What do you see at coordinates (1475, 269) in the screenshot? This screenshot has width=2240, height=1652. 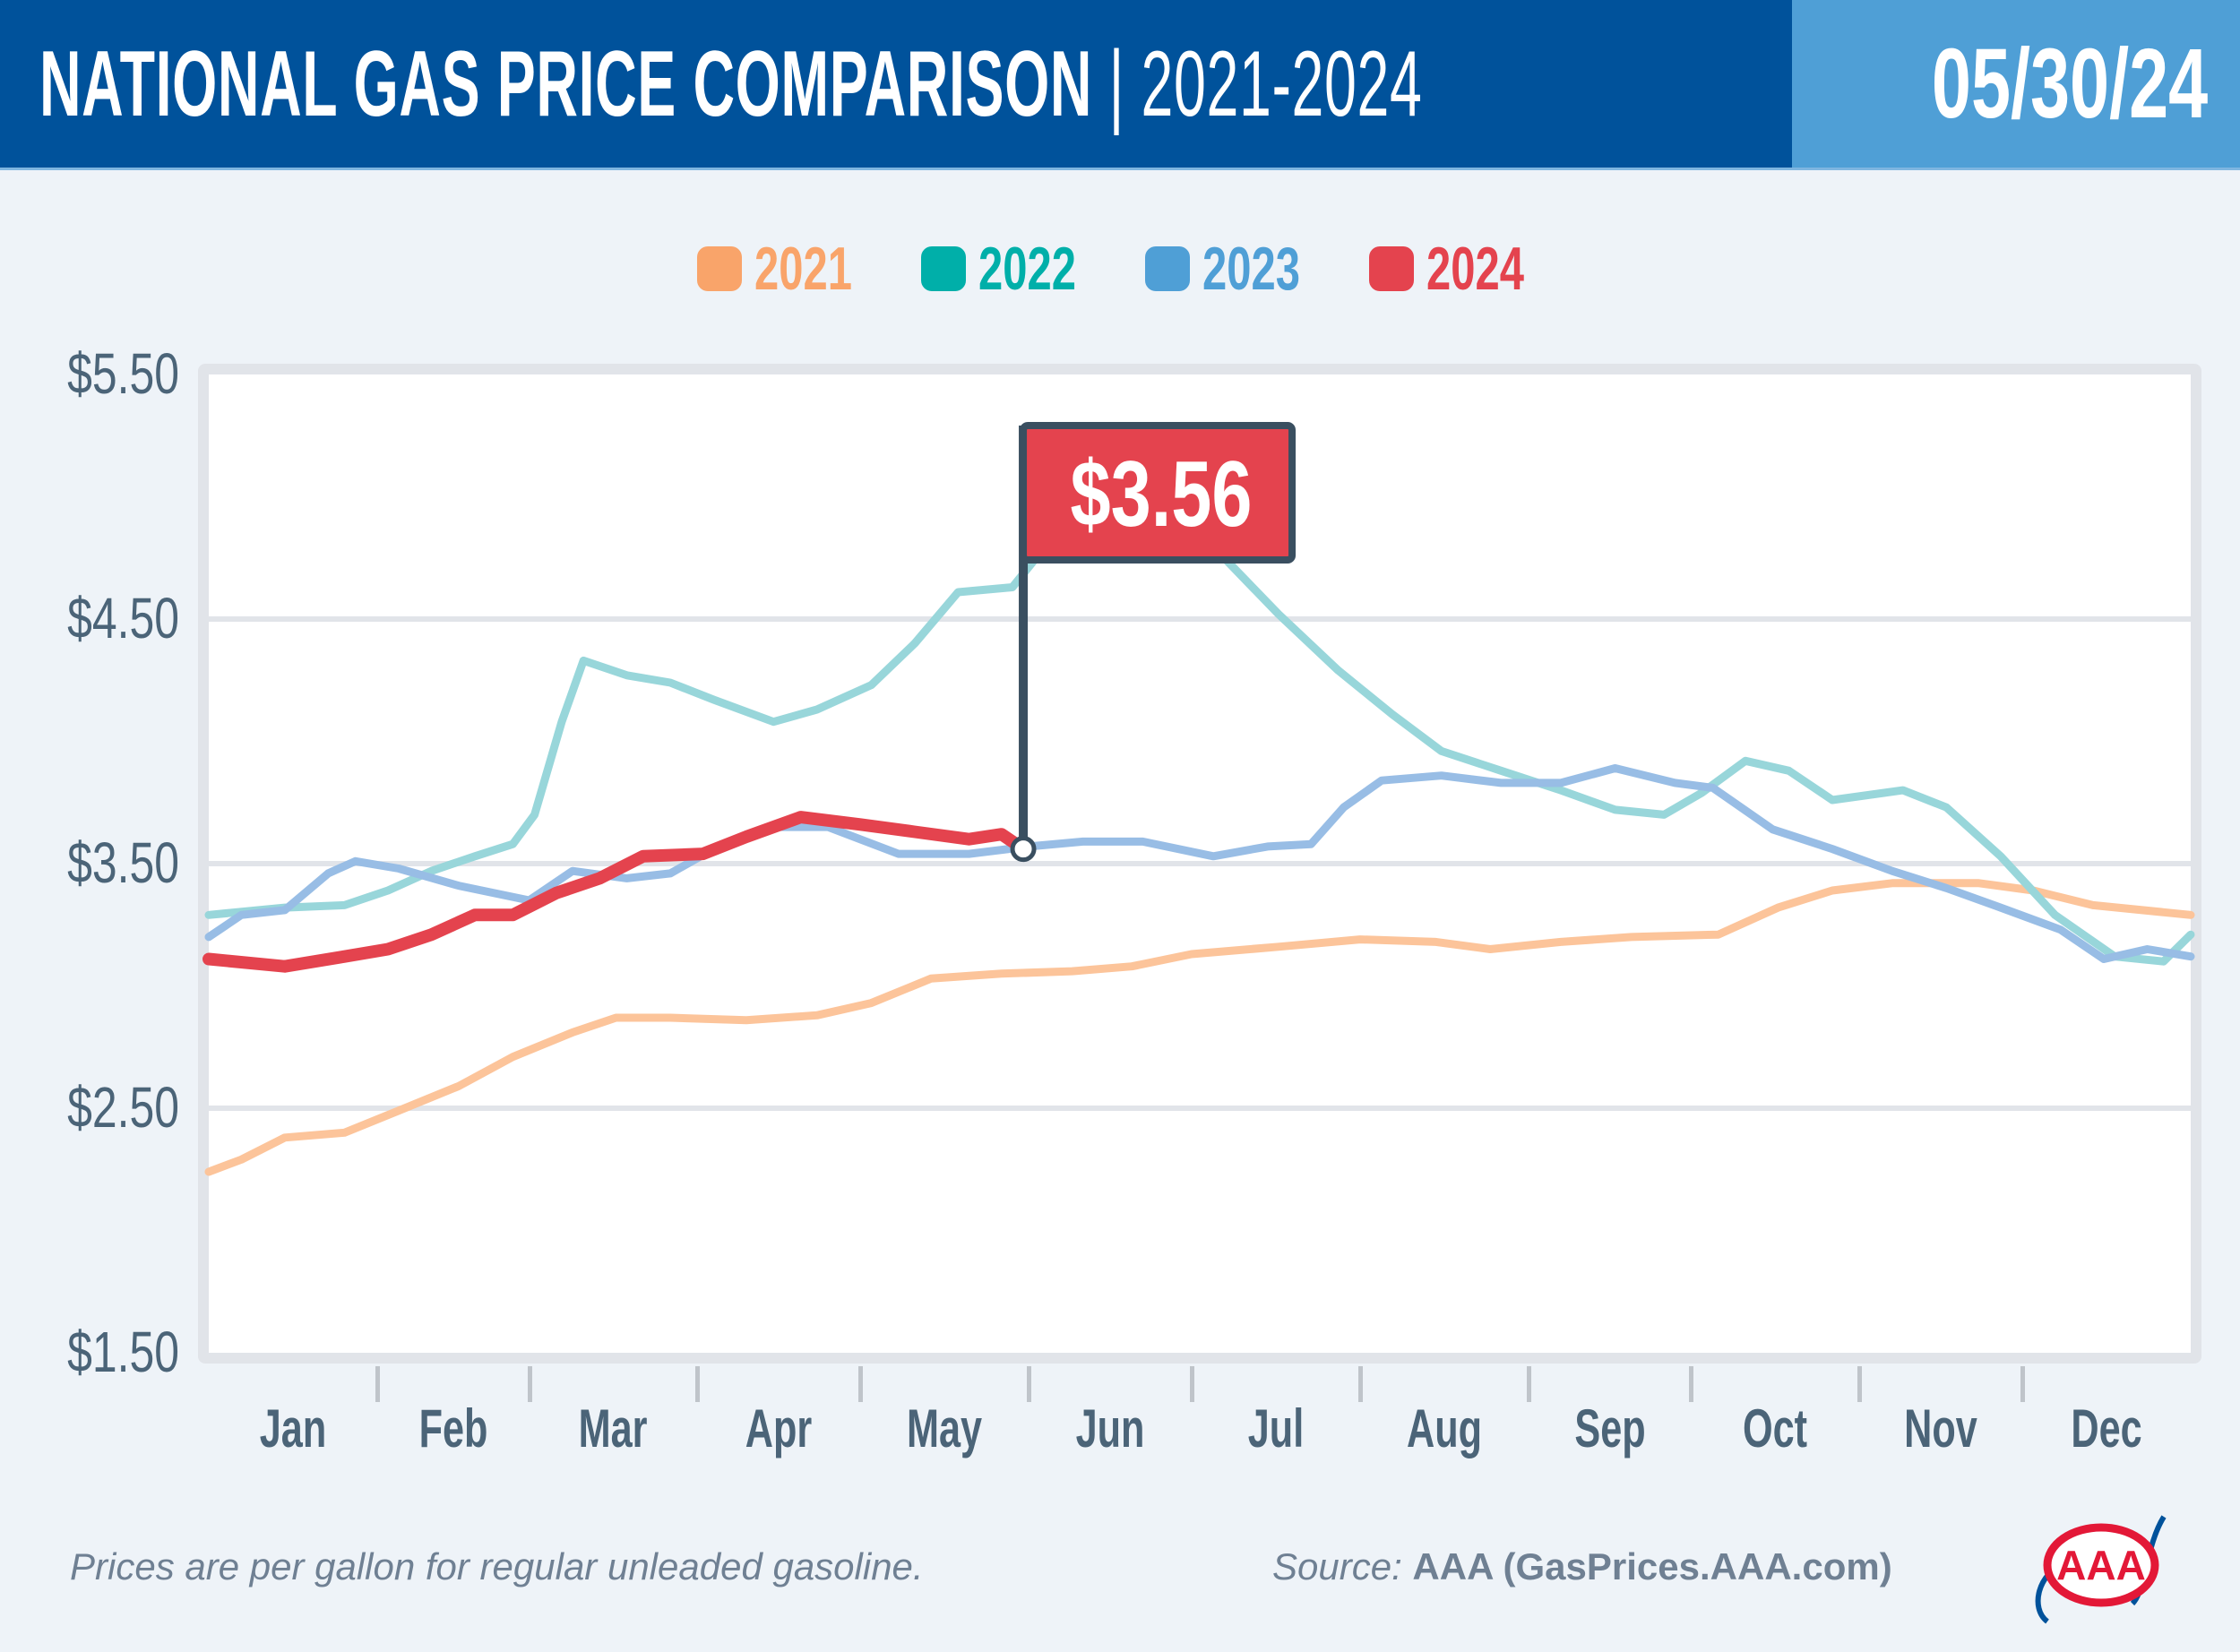 I see `legend-label: 2024` at bounding box center [1475, 269].